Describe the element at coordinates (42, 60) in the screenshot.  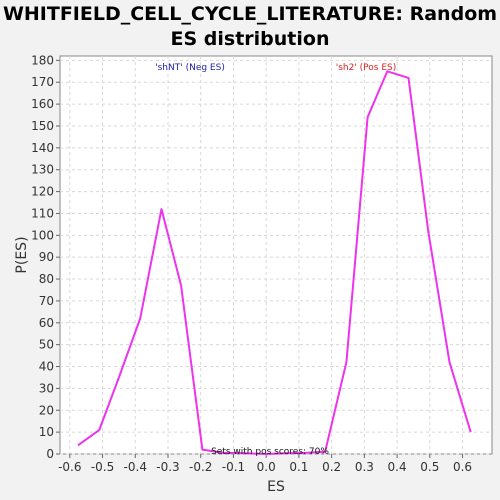
I see `y-tick-label: 180` at that location.